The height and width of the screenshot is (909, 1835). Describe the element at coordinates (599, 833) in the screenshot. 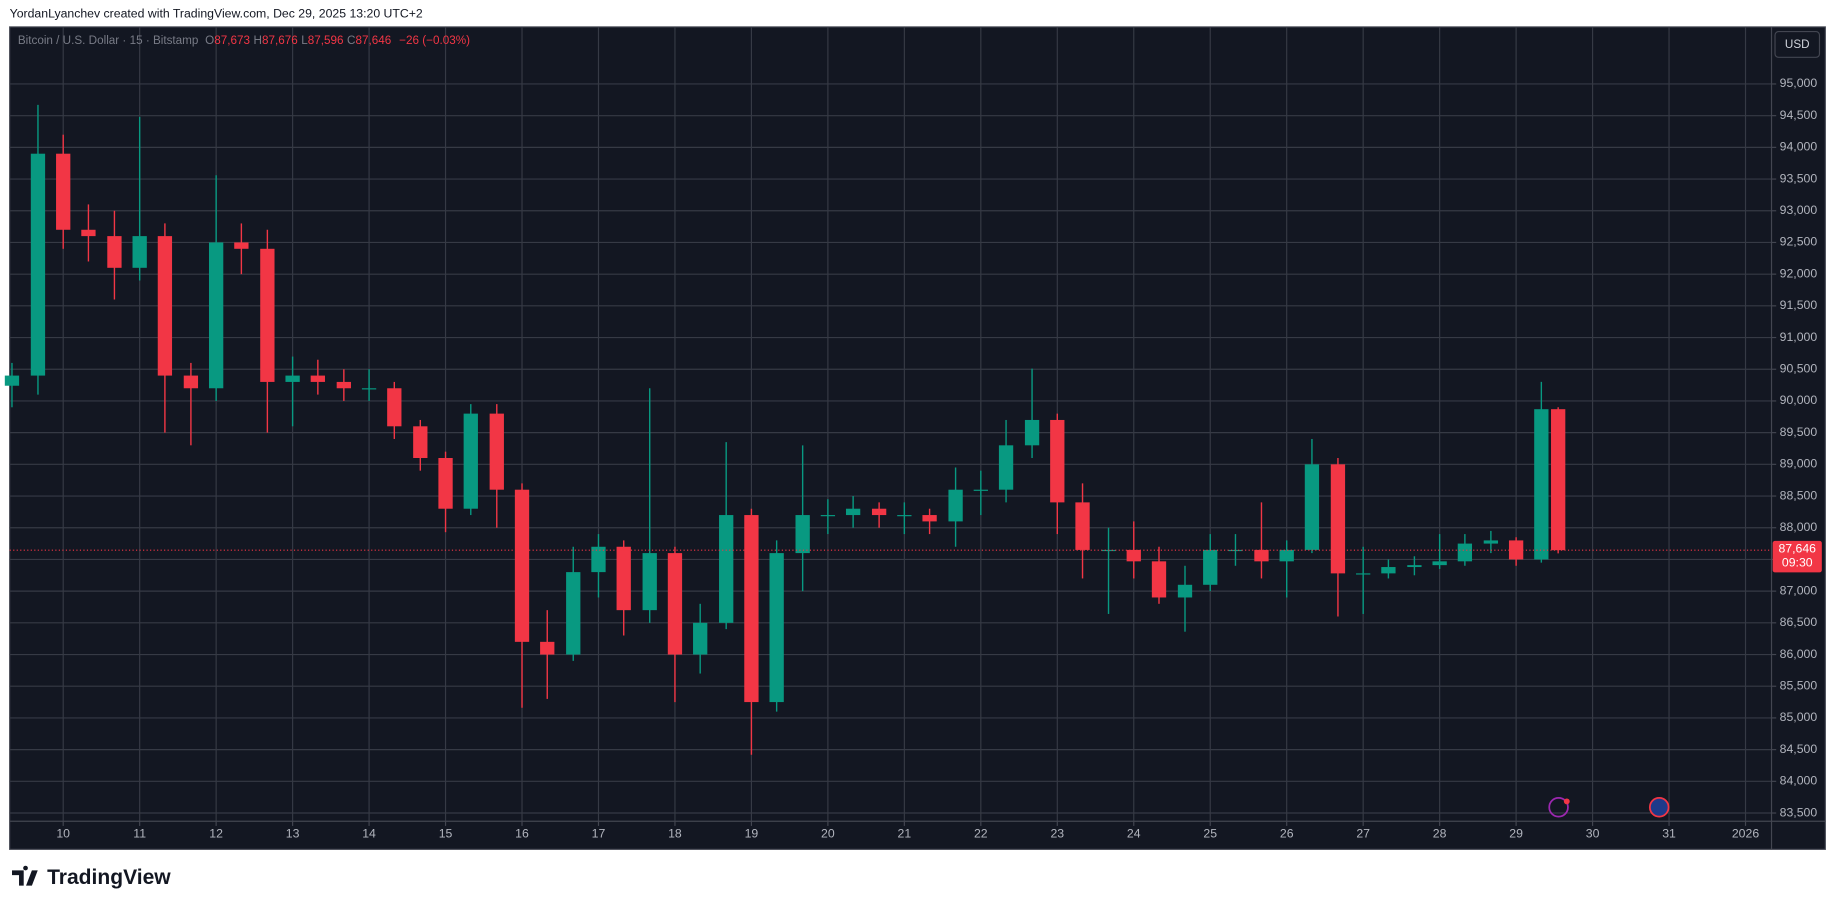

I see `x-tick-label: 17` at that location.